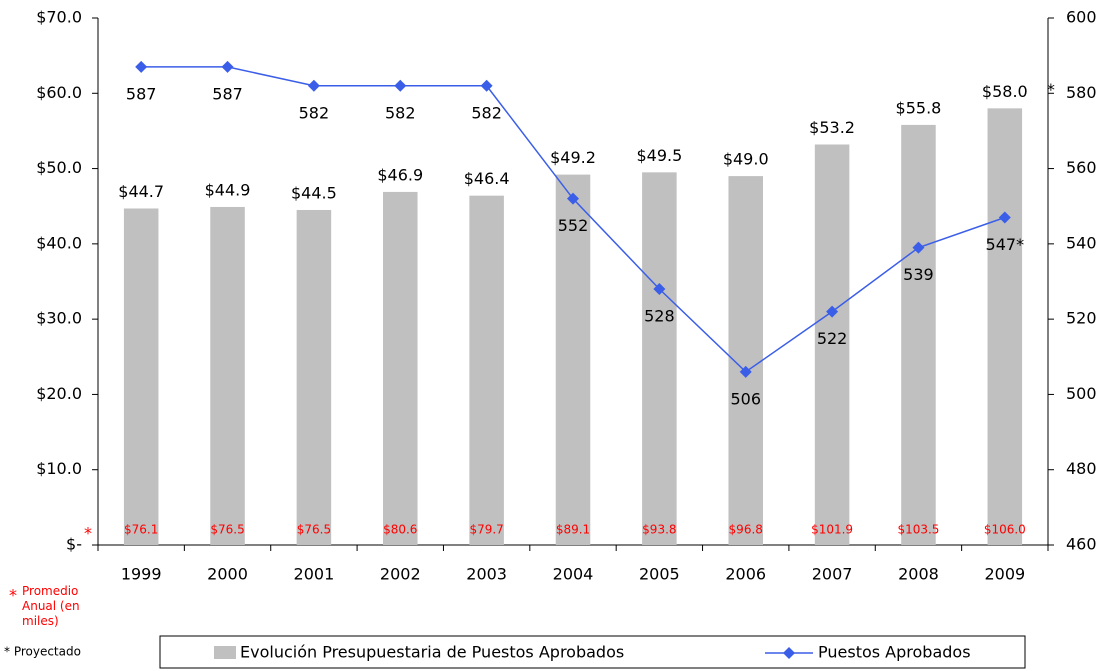 The height and width of the screenshot is (671, 1113). What do you see at coordinates (59, 468) in the screenshot?
I see `y-tick-label: $10.0` at bounding box center [59, 468].